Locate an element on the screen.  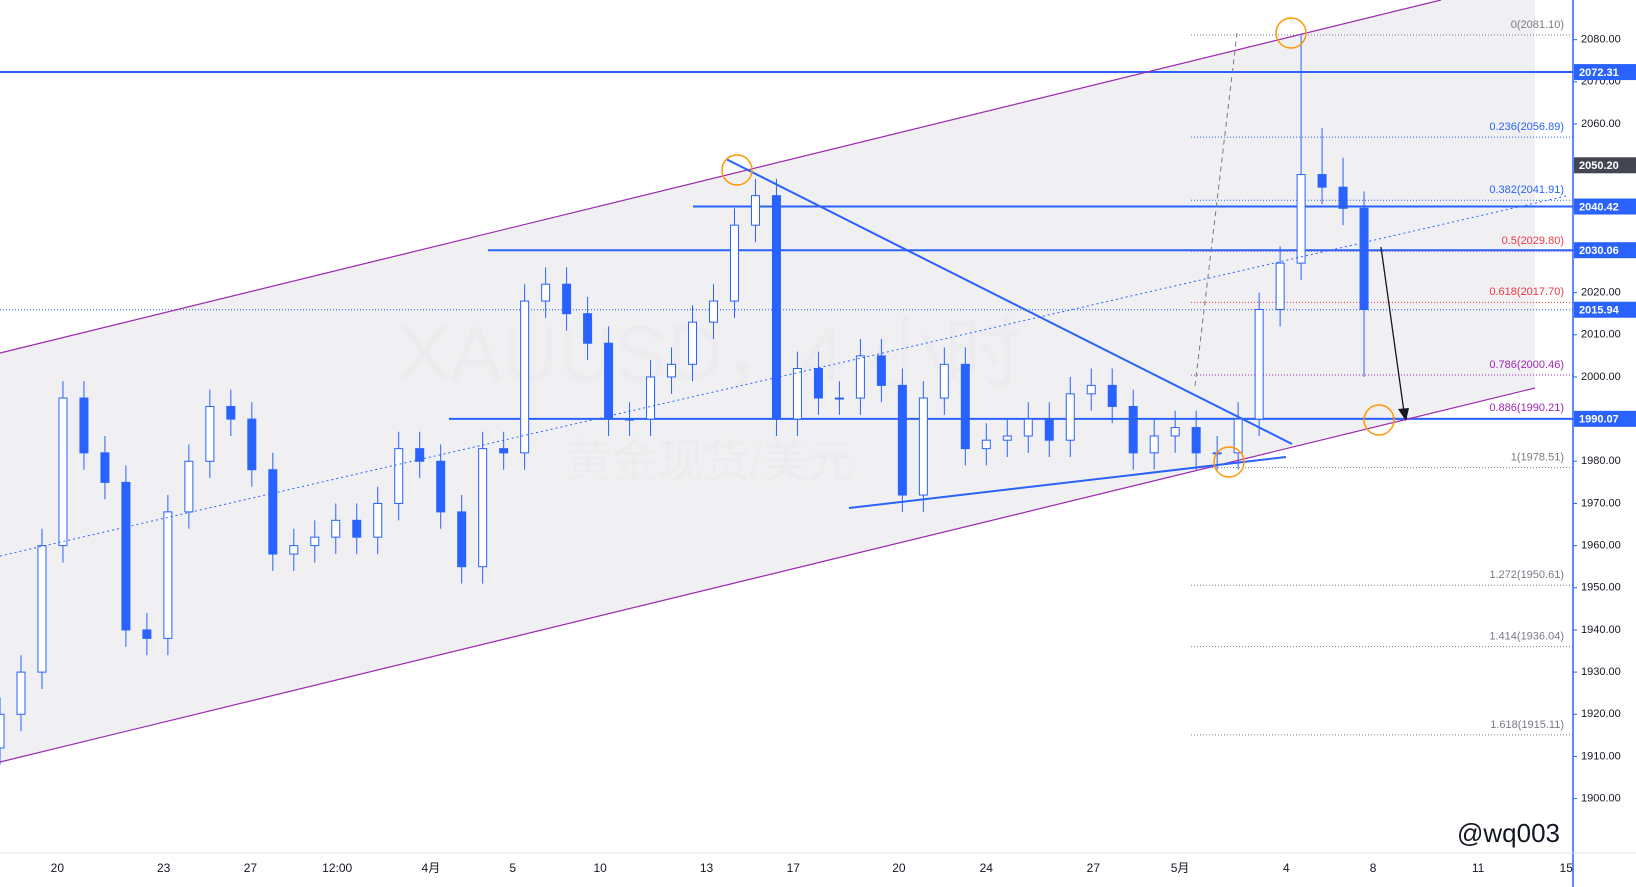
y-tick-label: 2000.00 is located at coordinates (1601, 377).